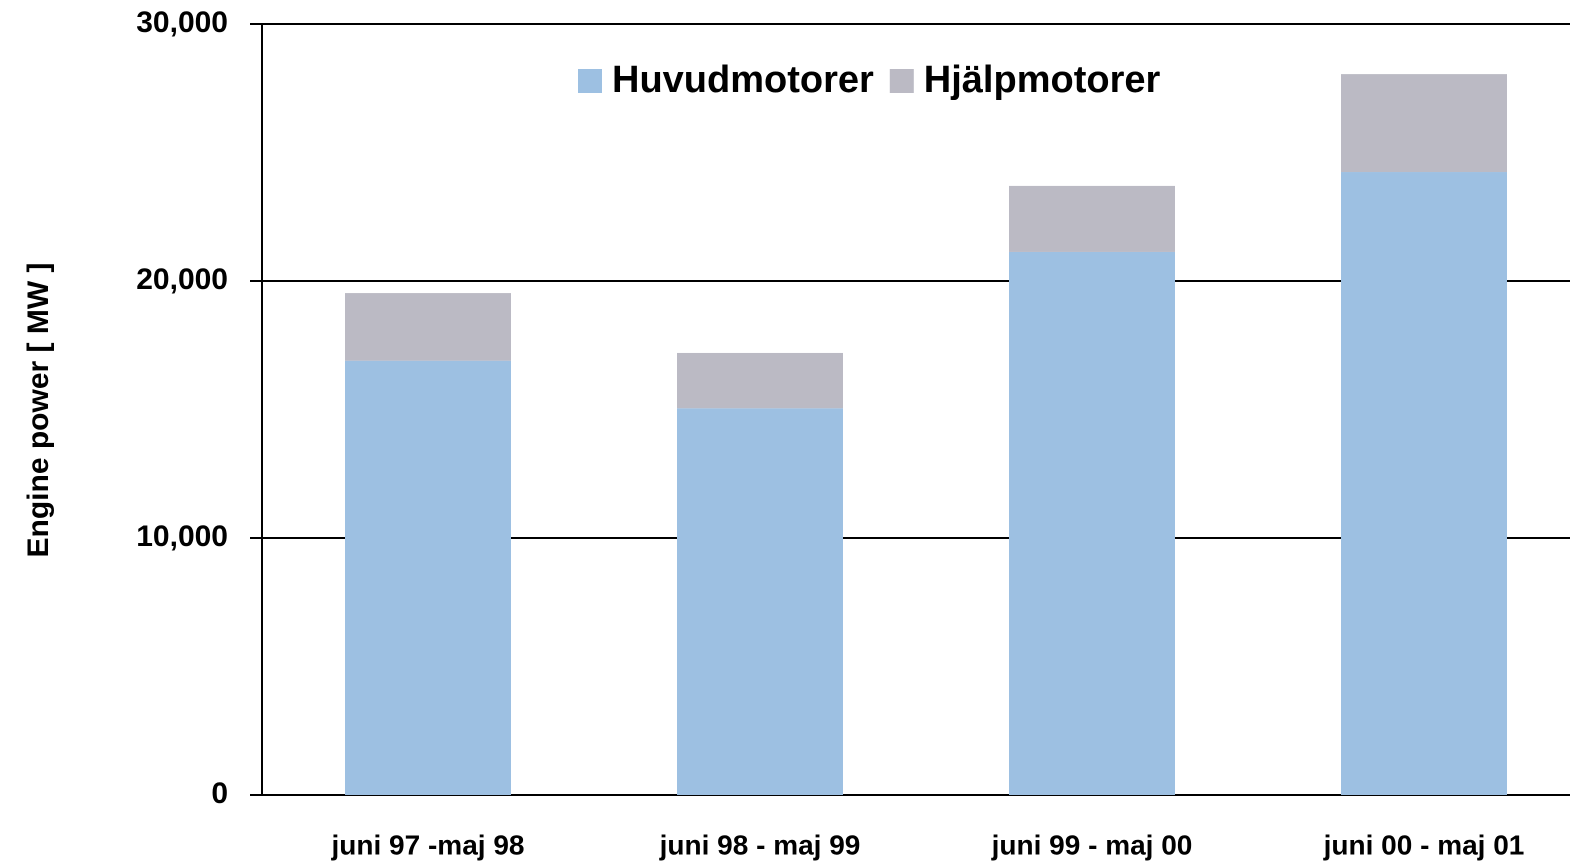  Describe the element at coordinates (760, 844) in the screenshot. I see `x-tick-label: juni 98 - maj 99` at that location.